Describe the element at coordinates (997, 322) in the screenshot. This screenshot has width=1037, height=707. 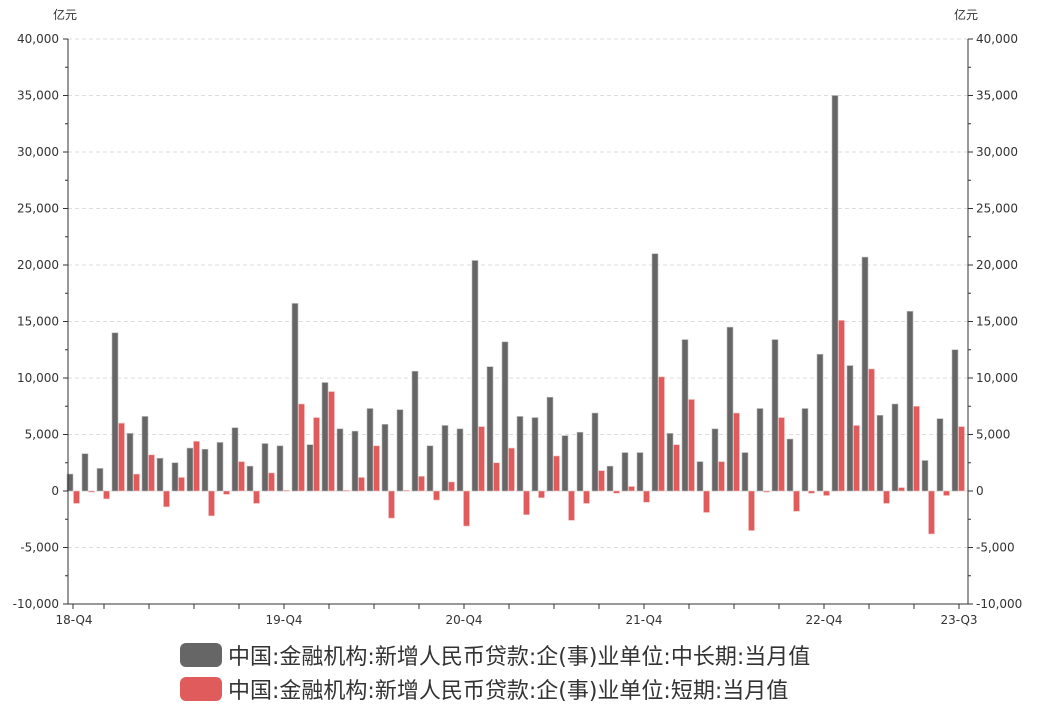
I see `y-tick-label-right: 15,000` at that location.